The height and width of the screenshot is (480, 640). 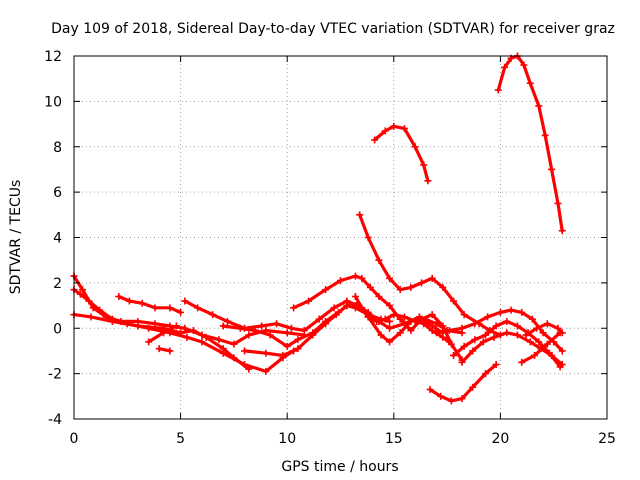 What do you see at coordinates (607, 439) in the screenshot?
I see `x-tick-label: 25` at bounding box center [607, 439].